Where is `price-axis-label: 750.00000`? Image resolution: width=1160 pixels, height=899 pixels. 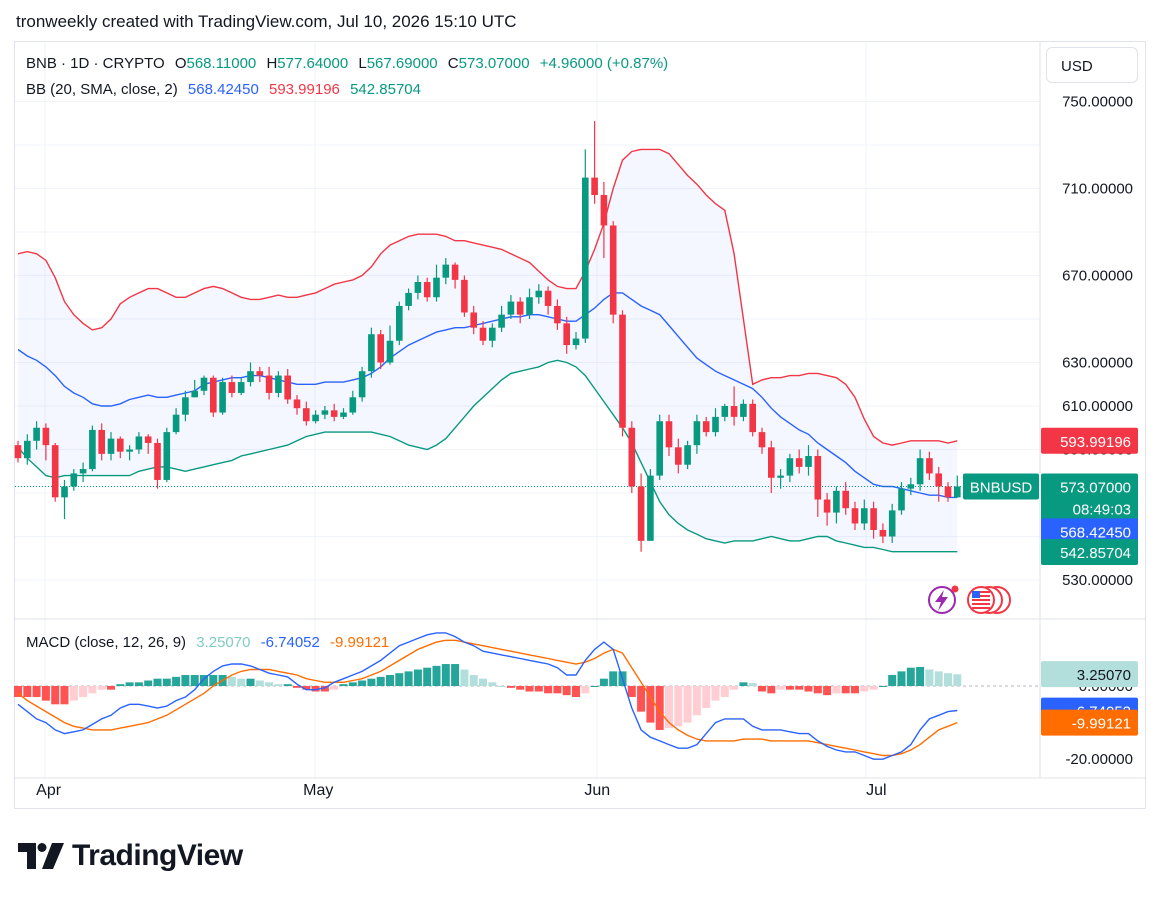 price-axis-label: 750.00000 is located at coordinates (1097, 102).